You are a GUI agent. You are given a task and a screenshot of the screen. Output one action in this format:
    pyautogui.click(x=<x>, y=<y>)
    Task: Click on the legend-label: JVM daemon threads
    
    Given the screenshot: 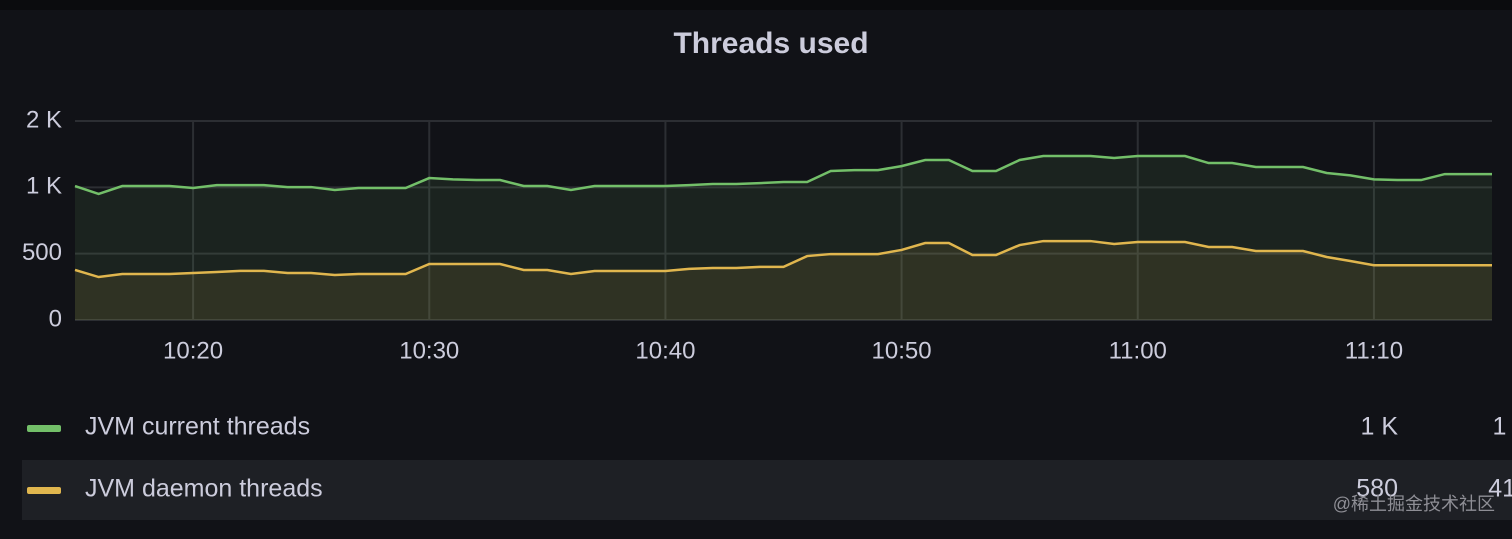 What is the action you would take?
    pyautogui.click(x=204, y=489)
    